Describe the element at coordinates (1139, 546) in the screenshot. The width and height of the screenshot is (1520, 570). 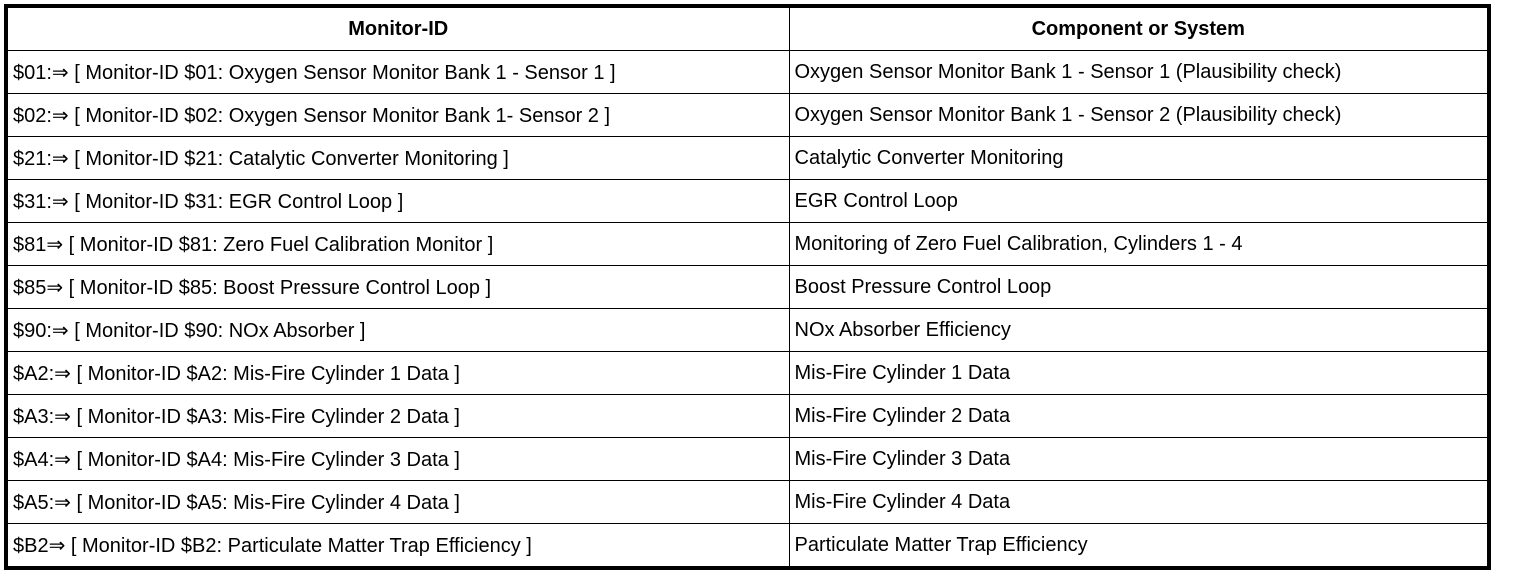
I see `component-cell: Particulate Matter Trap Efficiency` at that location.